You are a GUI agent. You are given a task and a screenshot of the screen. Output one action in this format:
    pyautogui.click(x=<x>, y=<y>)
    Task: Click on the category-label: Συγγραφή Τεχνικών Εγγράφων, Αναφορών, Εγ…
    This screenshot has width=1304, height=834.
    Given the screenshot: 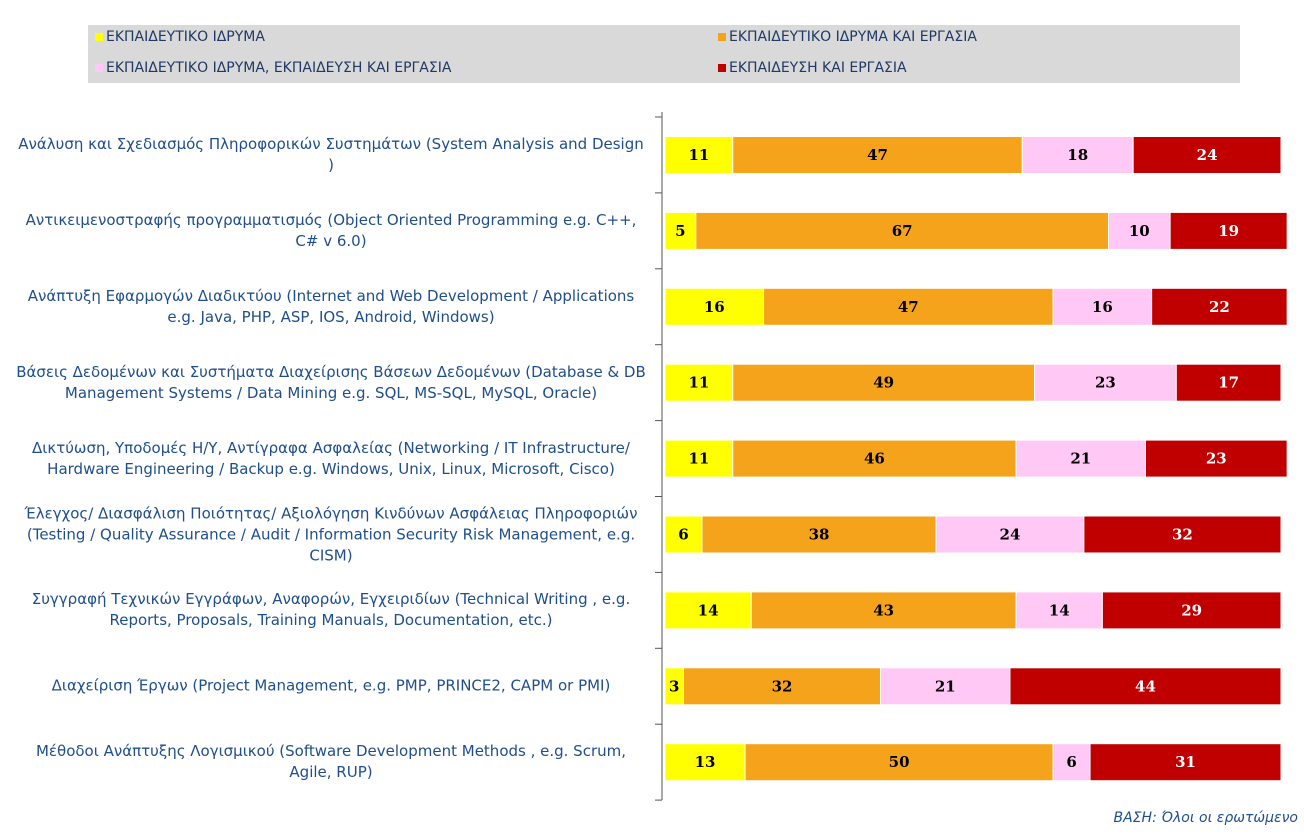 What is the action you would take?
    pyautogui.click(x=331, y=610)
    